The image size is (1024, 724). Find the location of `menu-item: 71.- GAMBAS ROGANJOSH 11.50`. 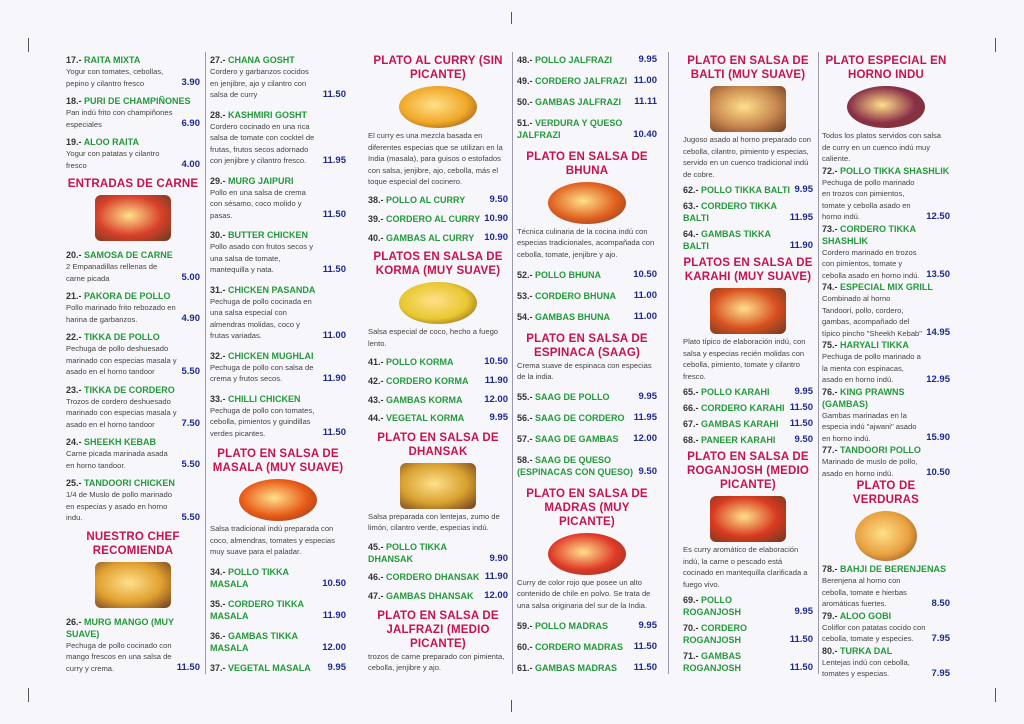

menu-item: 71.- GAMBAS ROGANJOSH 11.50 is located at coordinates (748, 662).